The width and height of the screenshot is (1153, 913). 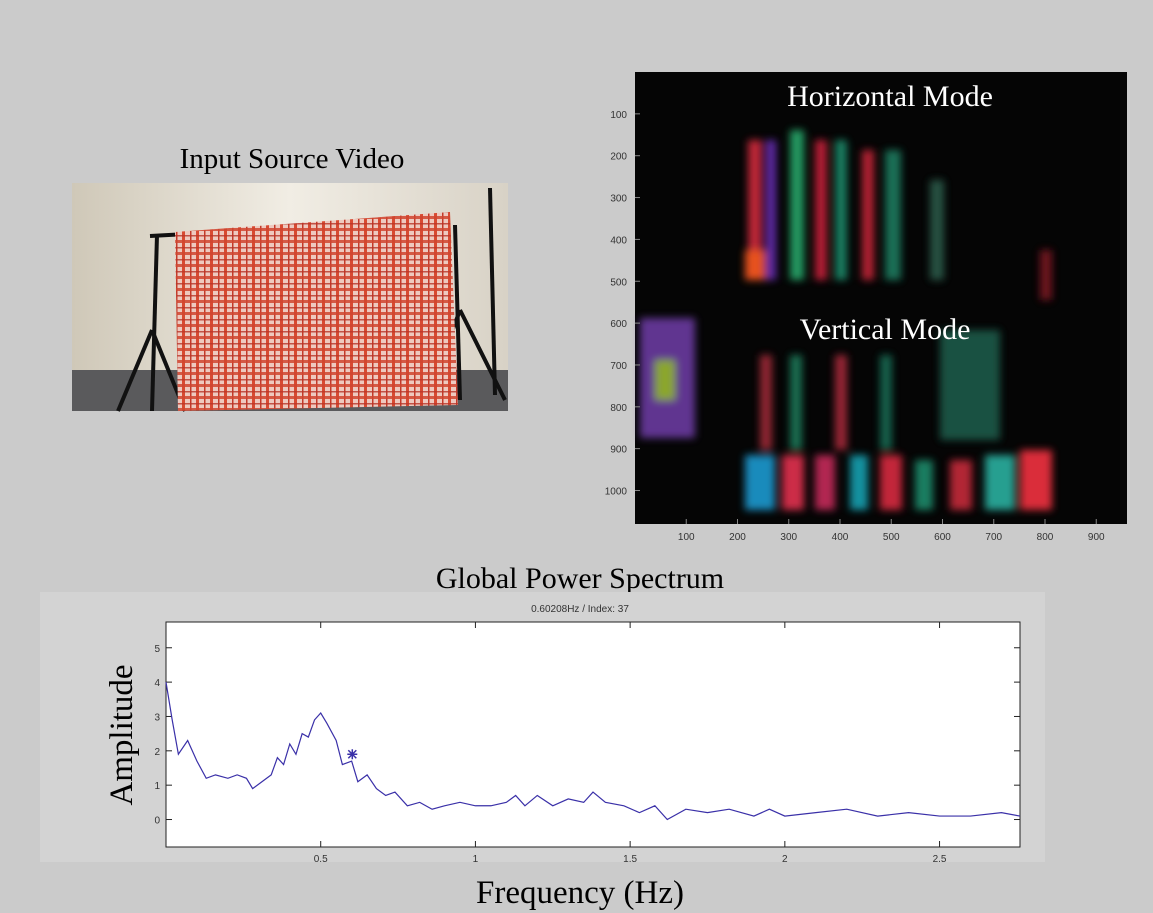 I want to click on y-tick-label: 700, so click(x=618, y=366).